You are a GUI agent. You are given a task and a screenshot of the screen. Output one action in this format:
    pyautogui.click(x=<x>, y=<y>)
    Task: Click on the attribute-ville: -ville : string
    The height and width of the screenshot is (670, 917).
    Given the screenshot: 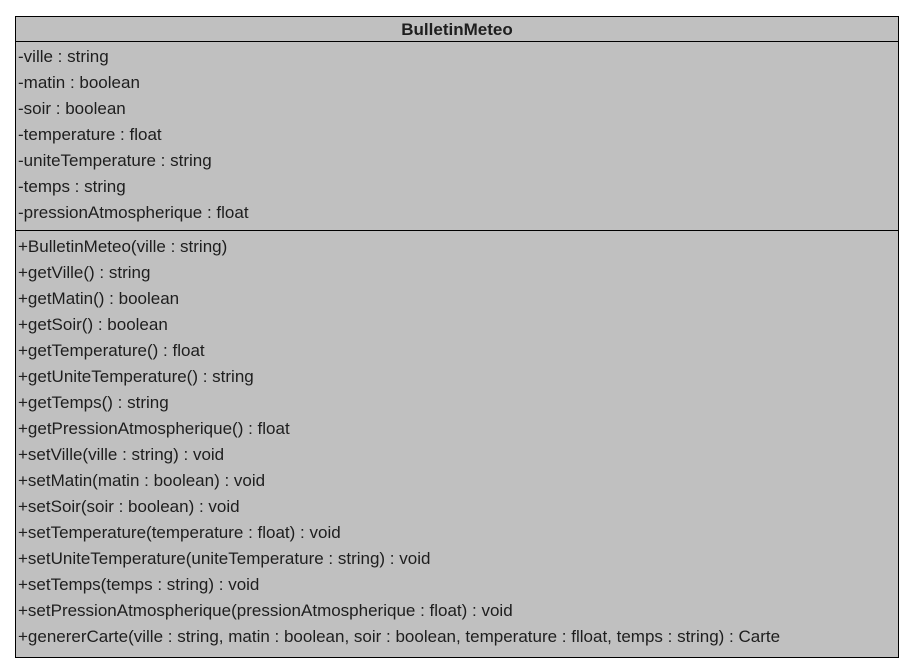 What is the action you would take?
    pyautogui.click(x=63, y=56)
    